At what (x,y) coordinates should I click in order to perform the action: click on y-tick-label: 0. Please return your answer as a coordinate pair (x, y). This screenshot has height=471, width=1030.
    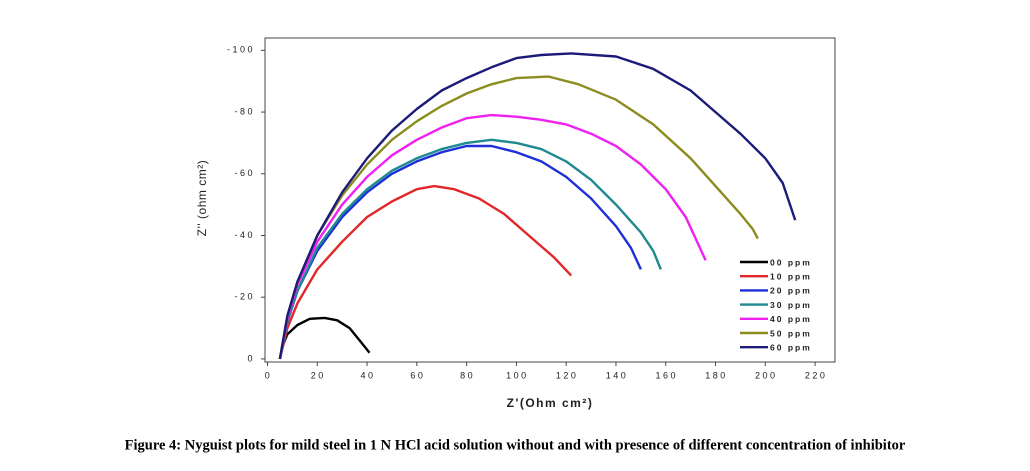
    Looking at the image, I should click on (251, 358).